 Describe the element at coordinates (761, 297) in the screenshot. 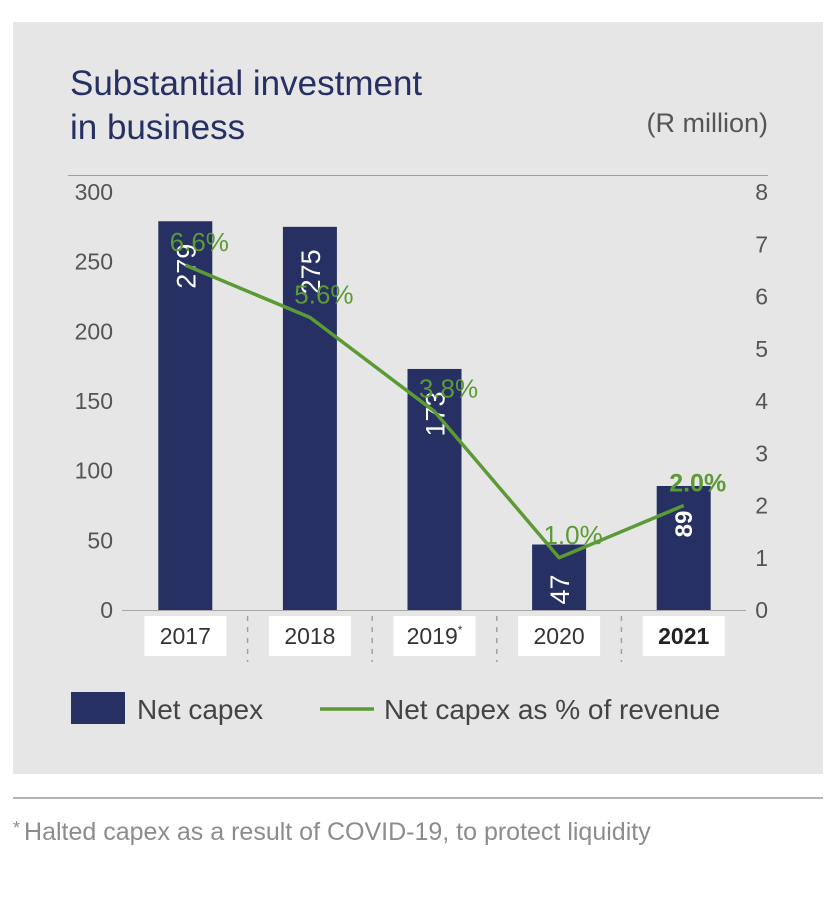

I see `y-right-tick-label: 6` at that location.